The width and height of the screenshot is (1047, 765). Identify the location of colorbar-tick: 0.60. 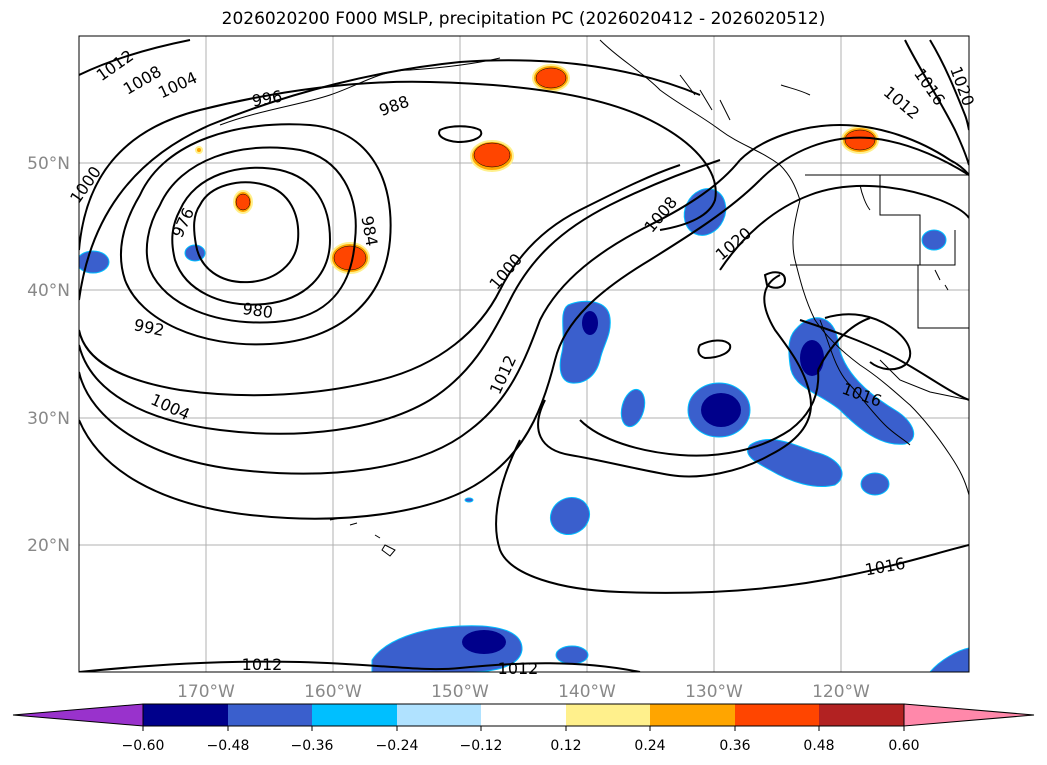
(903, 746).